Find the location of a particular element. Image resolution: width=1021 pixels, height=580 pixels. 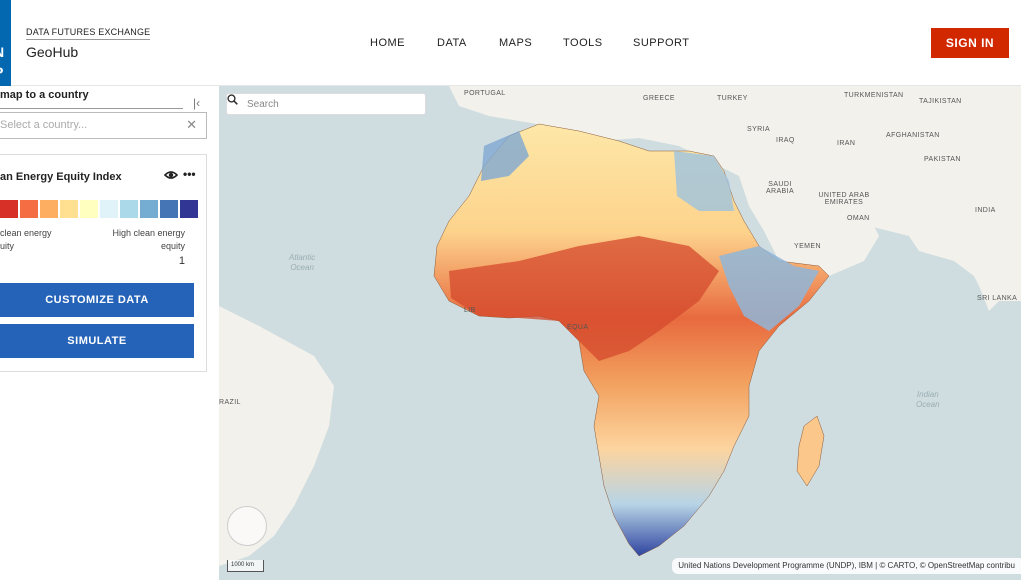

more-horizontal-icon: ••• is located at coordinates (189, 174).